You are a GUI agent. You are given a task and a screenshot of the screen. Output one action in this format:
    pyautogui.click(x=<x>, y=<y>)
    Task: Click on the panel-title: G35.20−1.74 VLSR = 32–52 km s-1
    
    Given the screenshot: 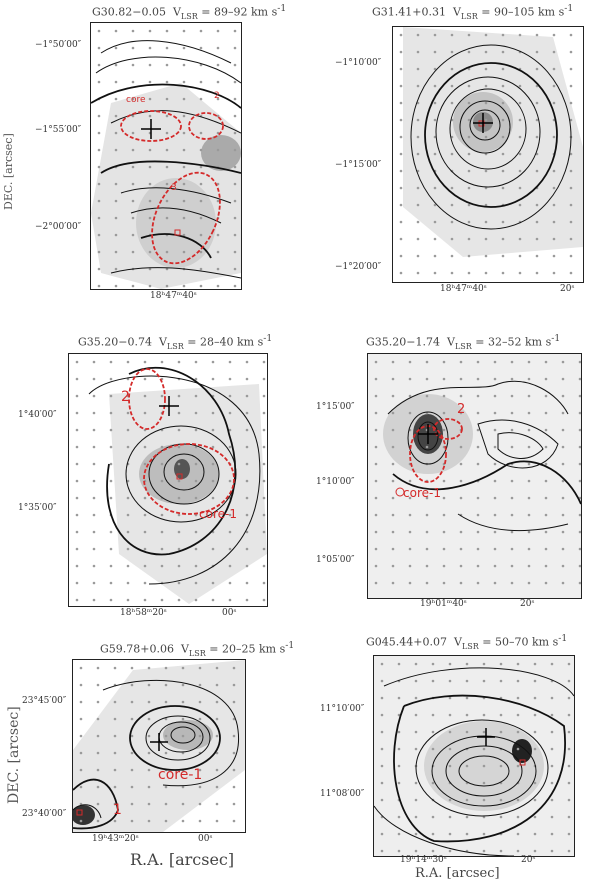 What is the action you would take?
    pyautogui.click(x=463, y=342)
    